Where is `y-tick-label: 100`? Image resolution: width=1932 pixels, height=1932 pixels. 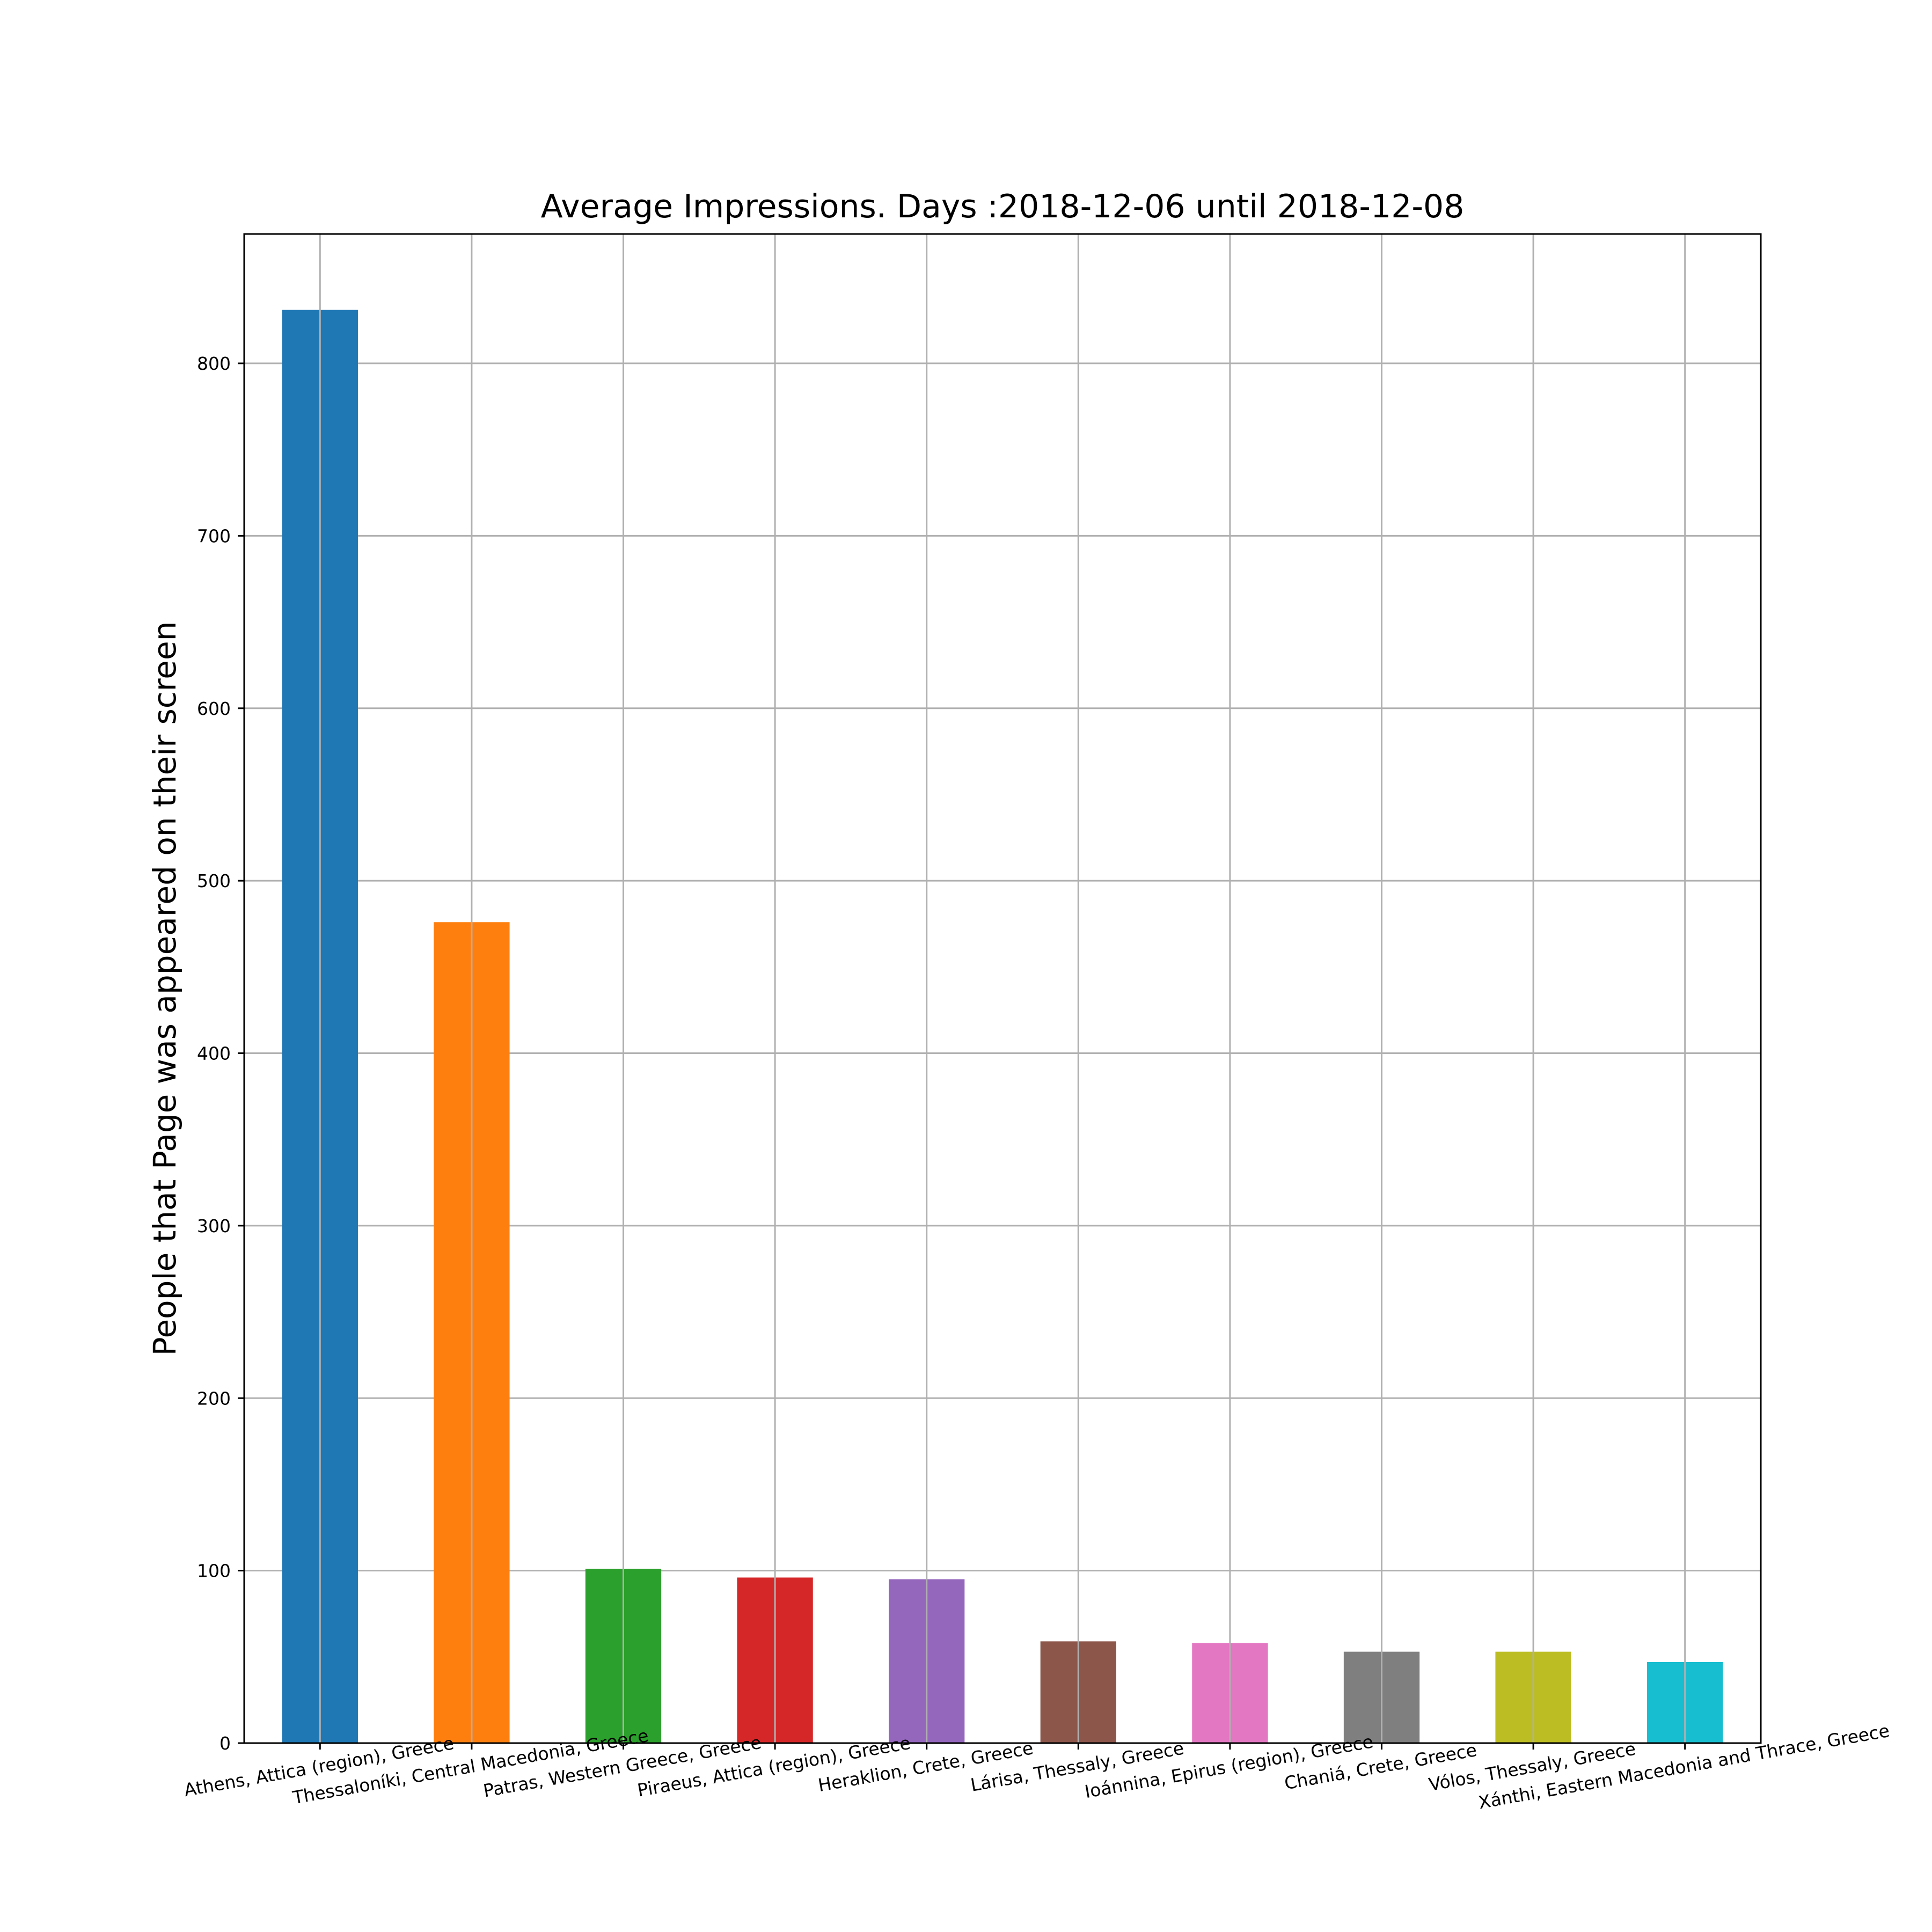 y-tick-label: 100 is located at coordinates (214, 1571).